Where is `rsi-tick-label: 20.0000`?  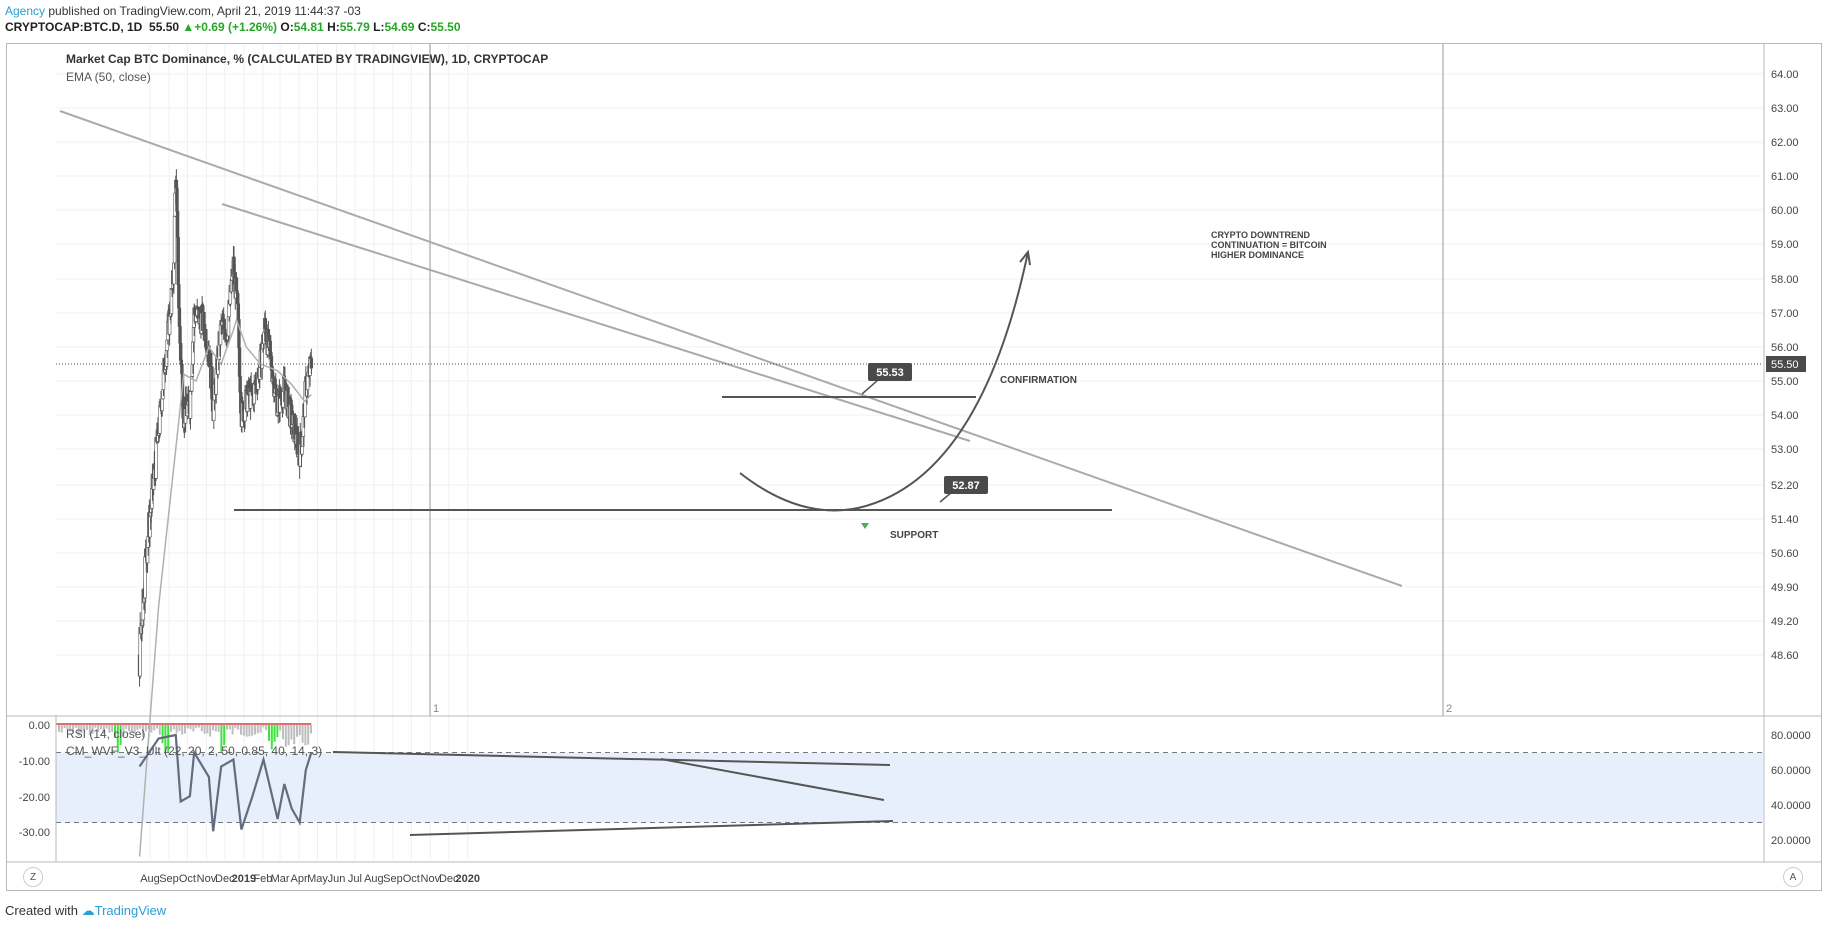 rsi-tick-label: 20.0000 is located at coordinates (1791, 841).